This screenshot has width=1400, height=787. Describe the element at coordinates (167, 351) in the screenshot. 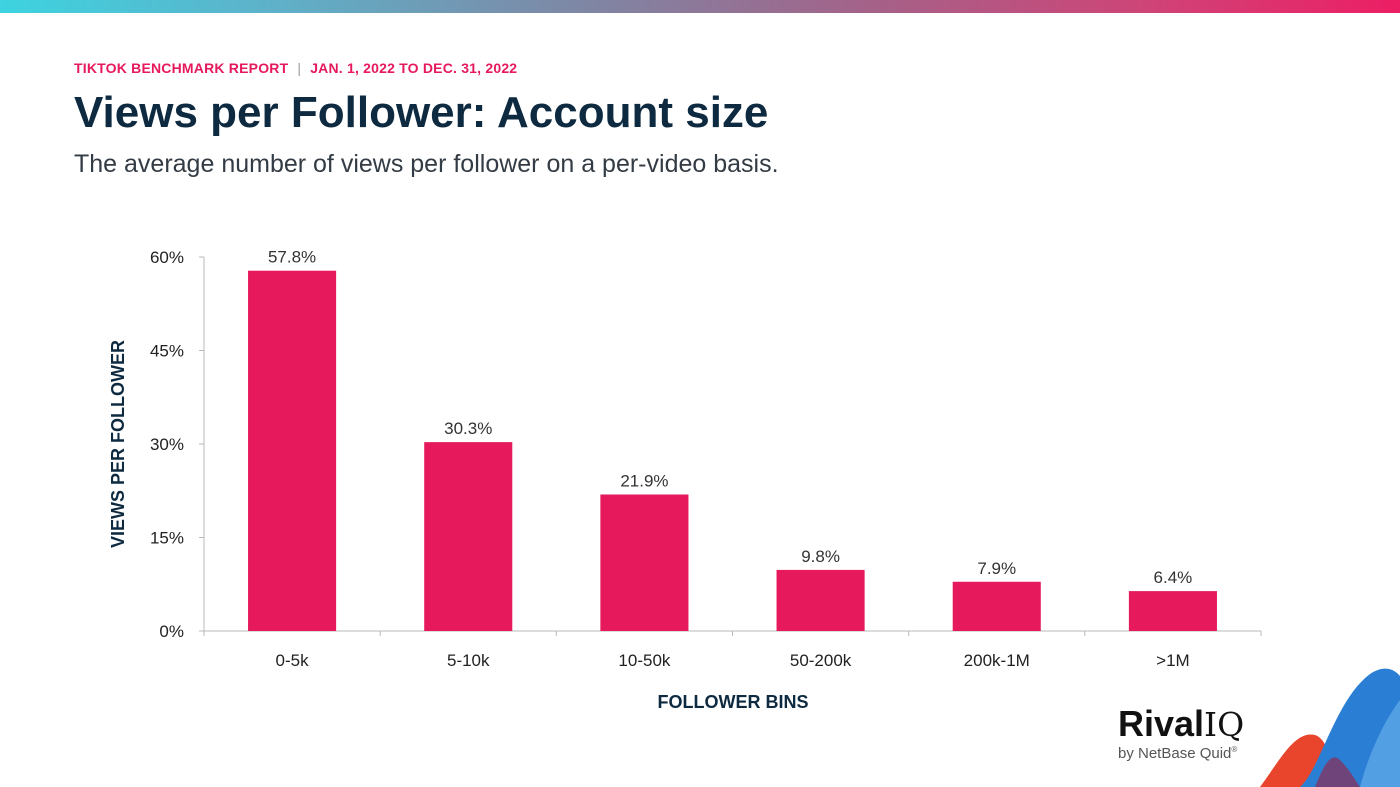

I see `y-tick-label: 45%` at that location.